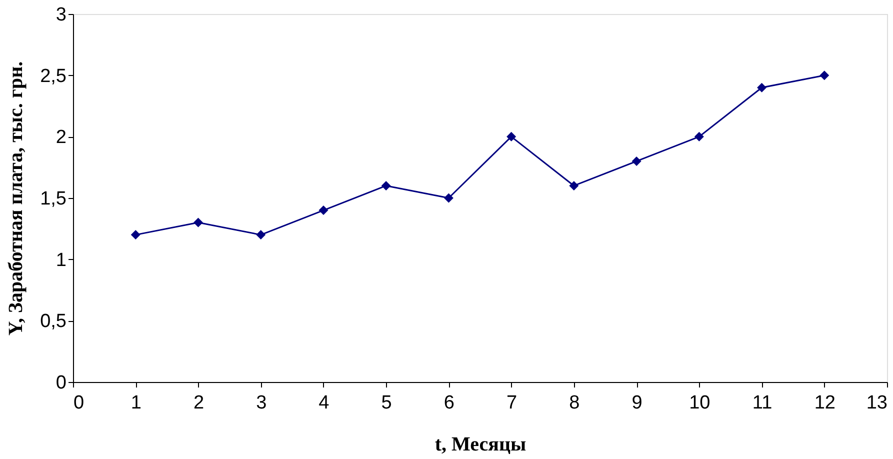  What do you see at coordinates (825, 403) in the screenshot?
I see `x-tick-label: 12` at bounding box center [825, 403].